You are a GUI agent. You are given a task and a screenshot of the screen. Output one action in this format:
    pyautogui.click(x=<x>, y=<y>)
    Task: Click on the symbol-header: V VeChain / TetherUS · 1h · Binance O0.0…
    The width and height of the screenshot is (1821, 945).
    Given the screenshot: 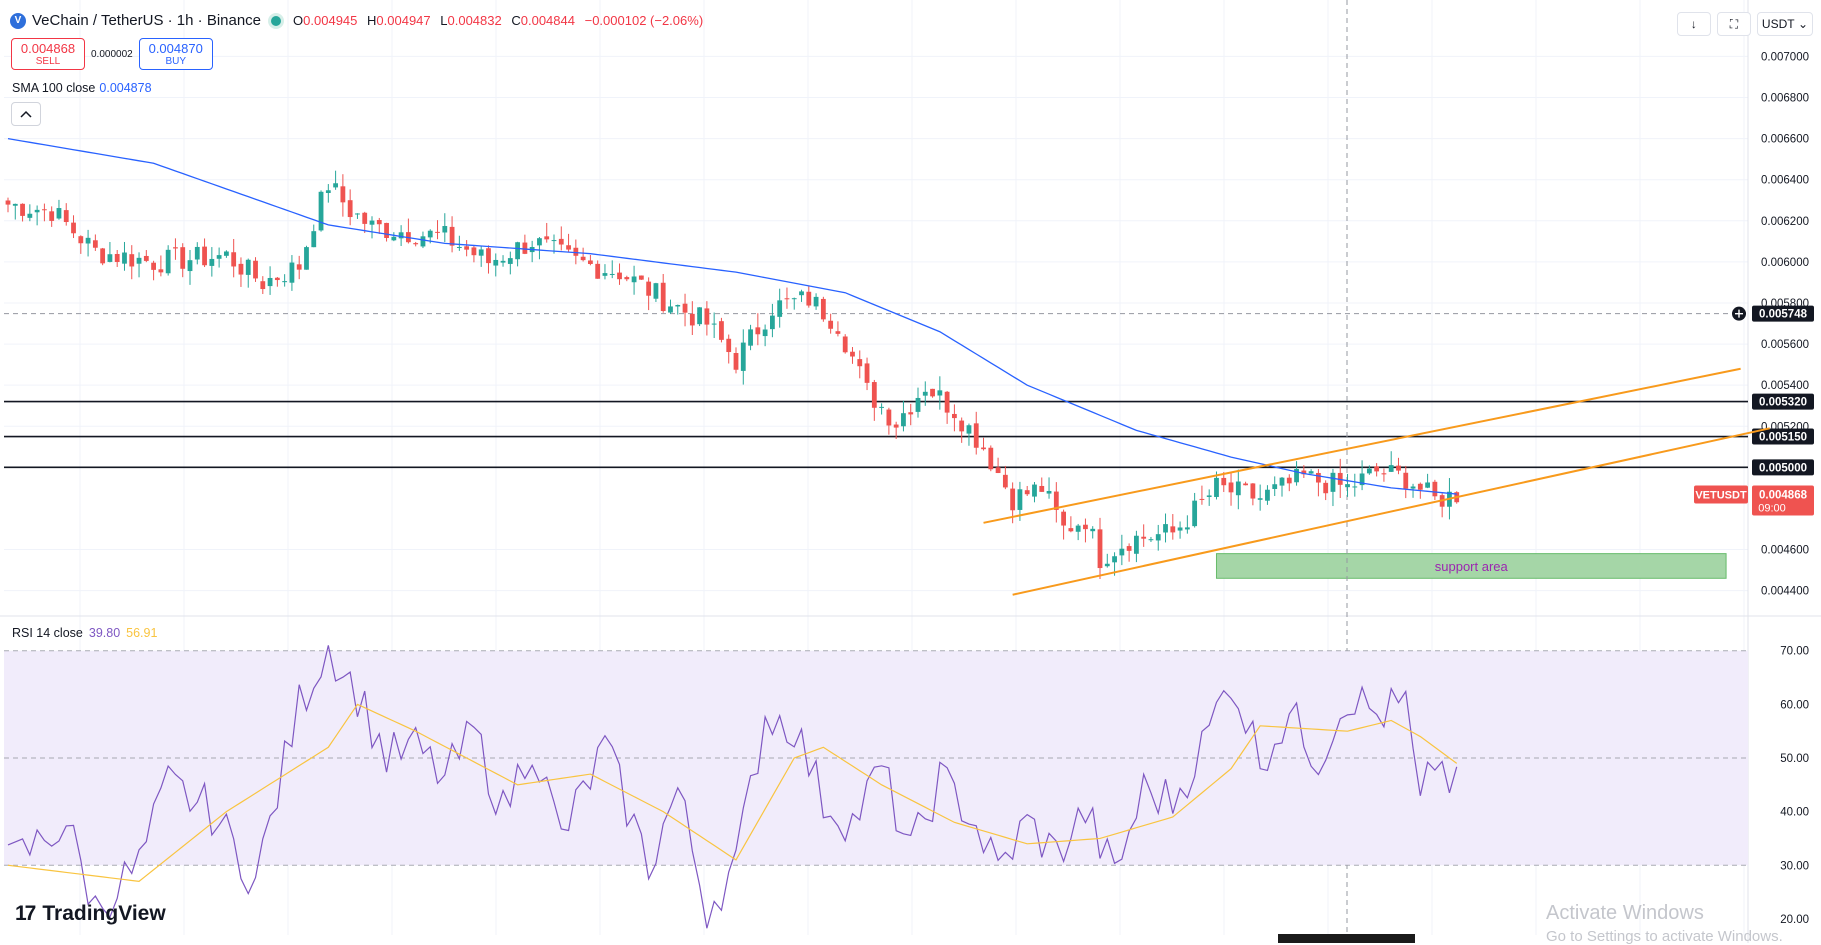 What is the action you would take?
    pyautogui.click(x=359, y=20)
    